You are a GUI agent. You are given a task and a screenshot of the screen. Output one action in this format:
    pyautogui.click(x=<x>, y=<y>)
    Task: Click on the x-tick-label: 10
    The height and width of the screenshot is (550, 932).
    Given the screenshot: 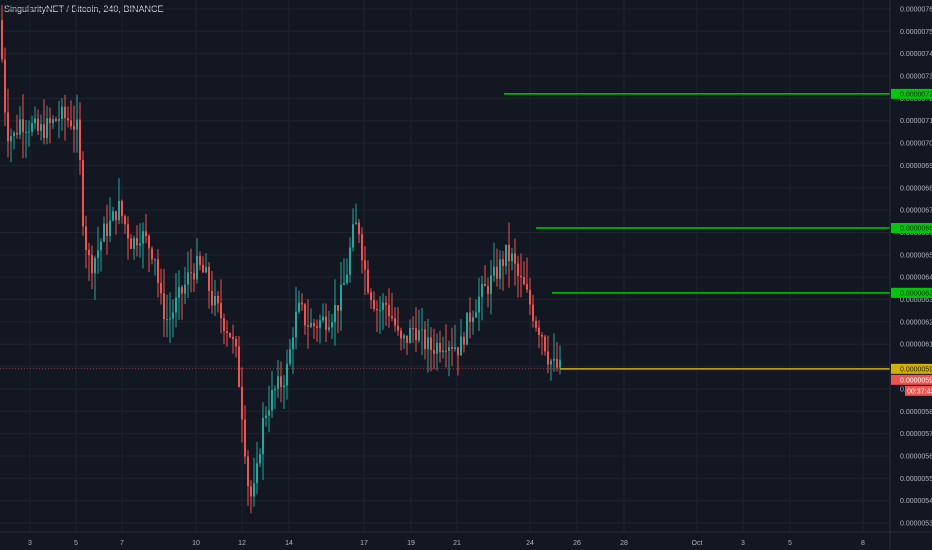 What is the action you would take?
    pyautogui.click(x=196, y=543)
    